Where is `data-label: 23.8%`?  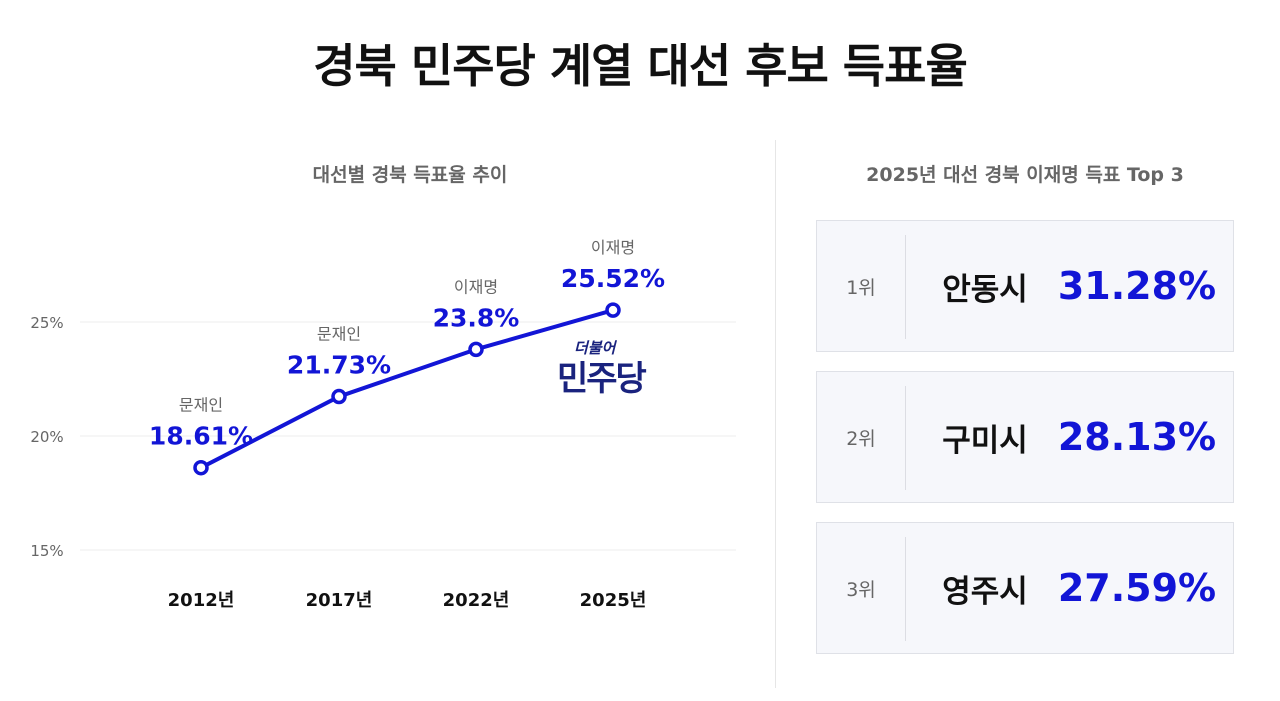
data-label: 23.8% is located at coordinates (476, 317).